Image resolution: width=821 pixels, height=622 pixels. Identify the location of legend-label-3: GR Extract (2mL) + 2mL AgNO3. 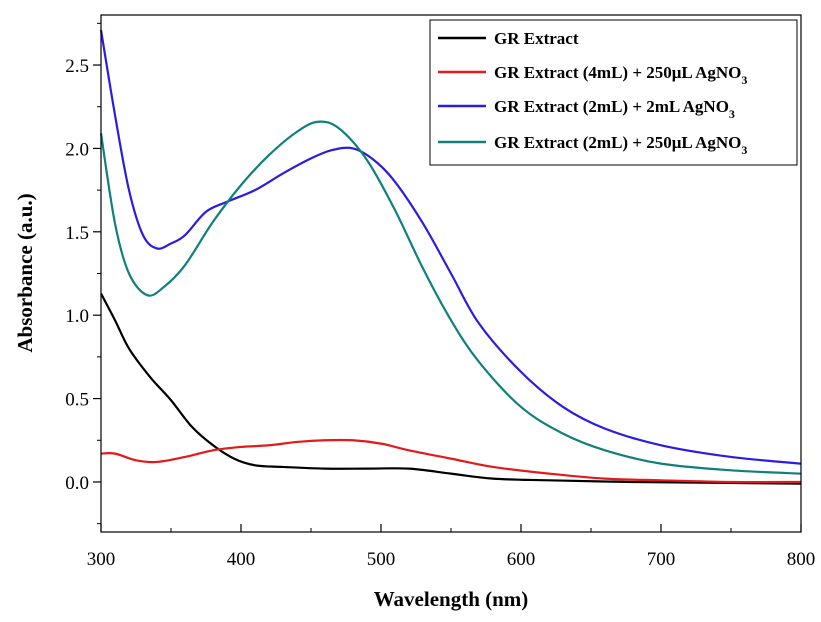
(614, 109).